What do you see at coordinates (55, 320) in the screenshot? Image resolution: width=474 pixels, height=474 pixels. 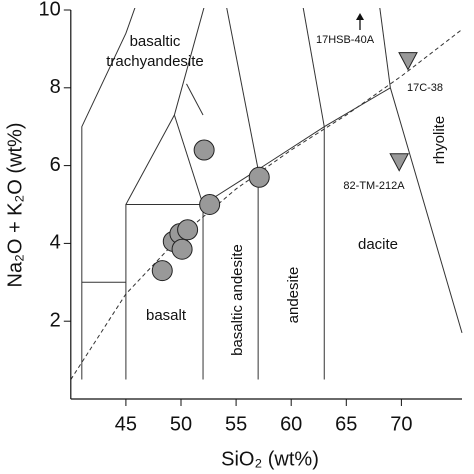 I see `y-tick-label: 2` at bounding box center [55, 320].